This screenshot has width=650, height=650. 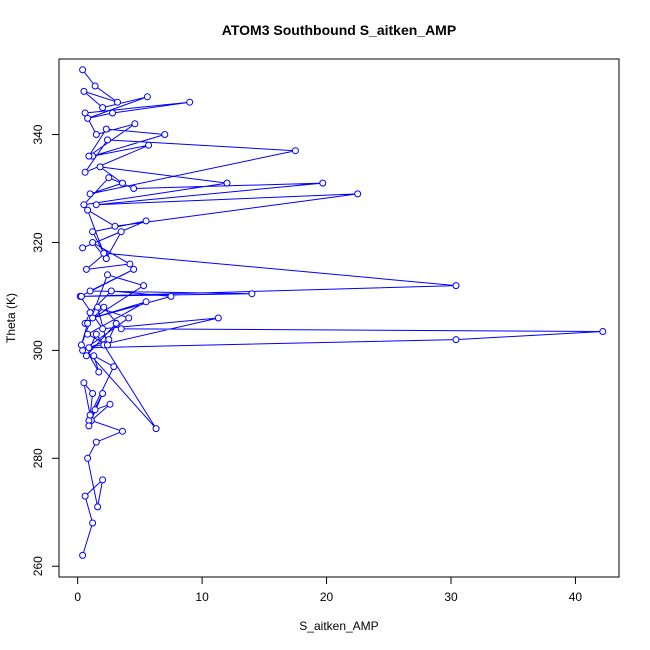 I want to click on y-tick-label: 280, so click(x=38, y=458).